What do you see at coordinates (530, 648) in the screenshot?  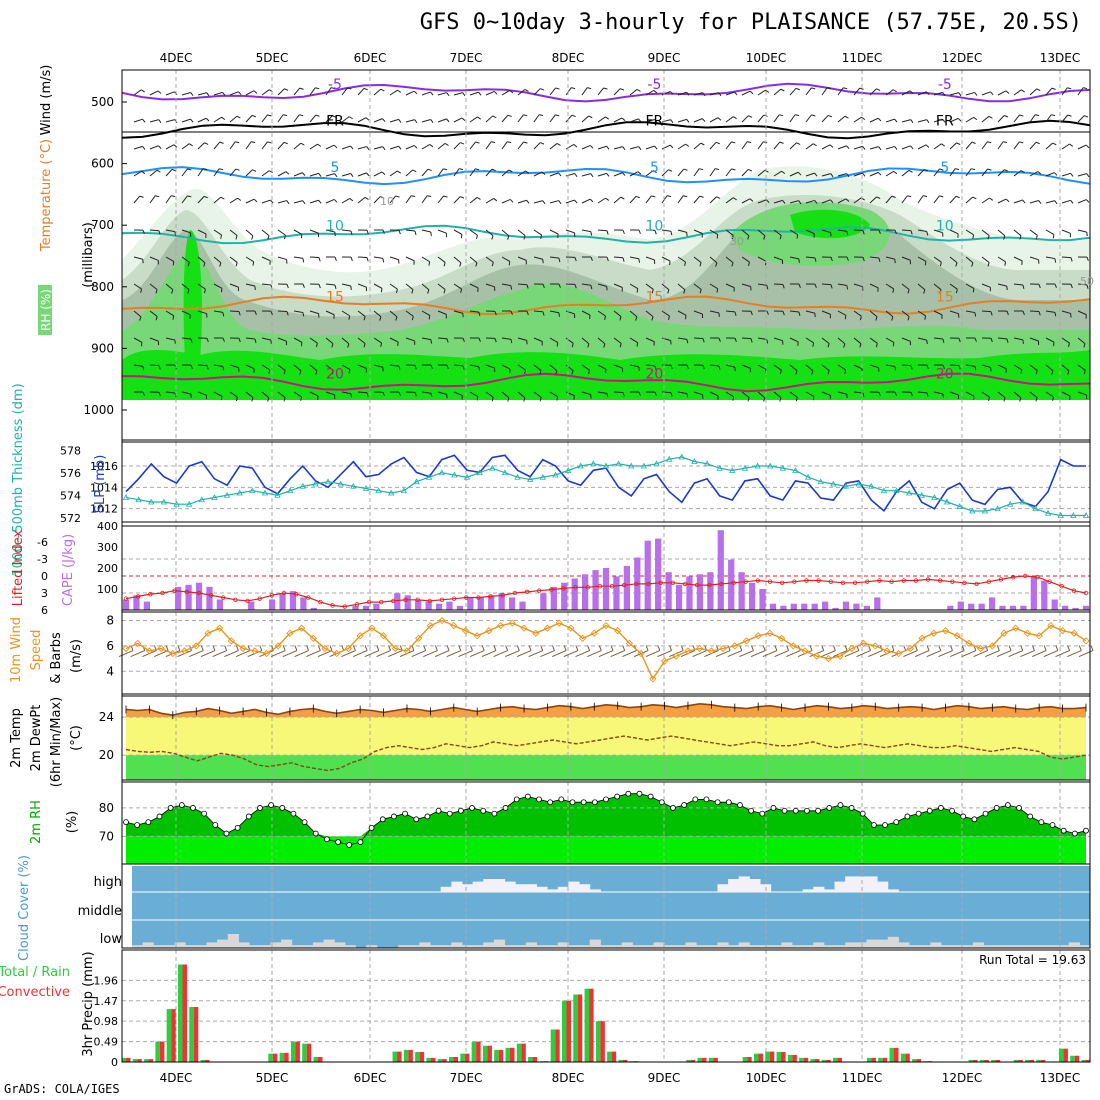 I see `wind-barb-10m-flag` at bounding box center [530, 648].